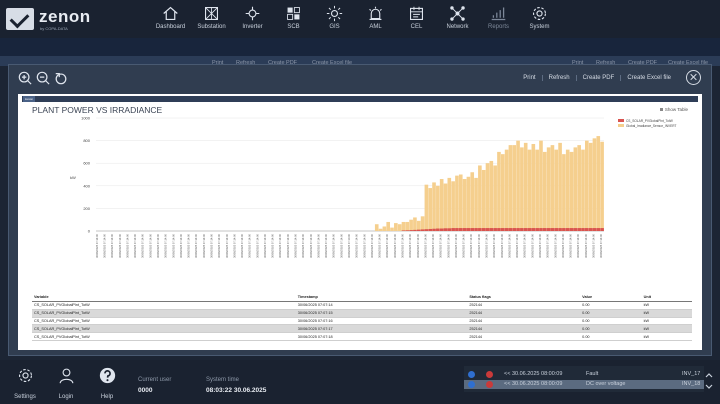 This screenshot has height=404, width=720. Describe the element at coordinates (611, 297) in the screenshot. I see `column-header: Value` at that location.